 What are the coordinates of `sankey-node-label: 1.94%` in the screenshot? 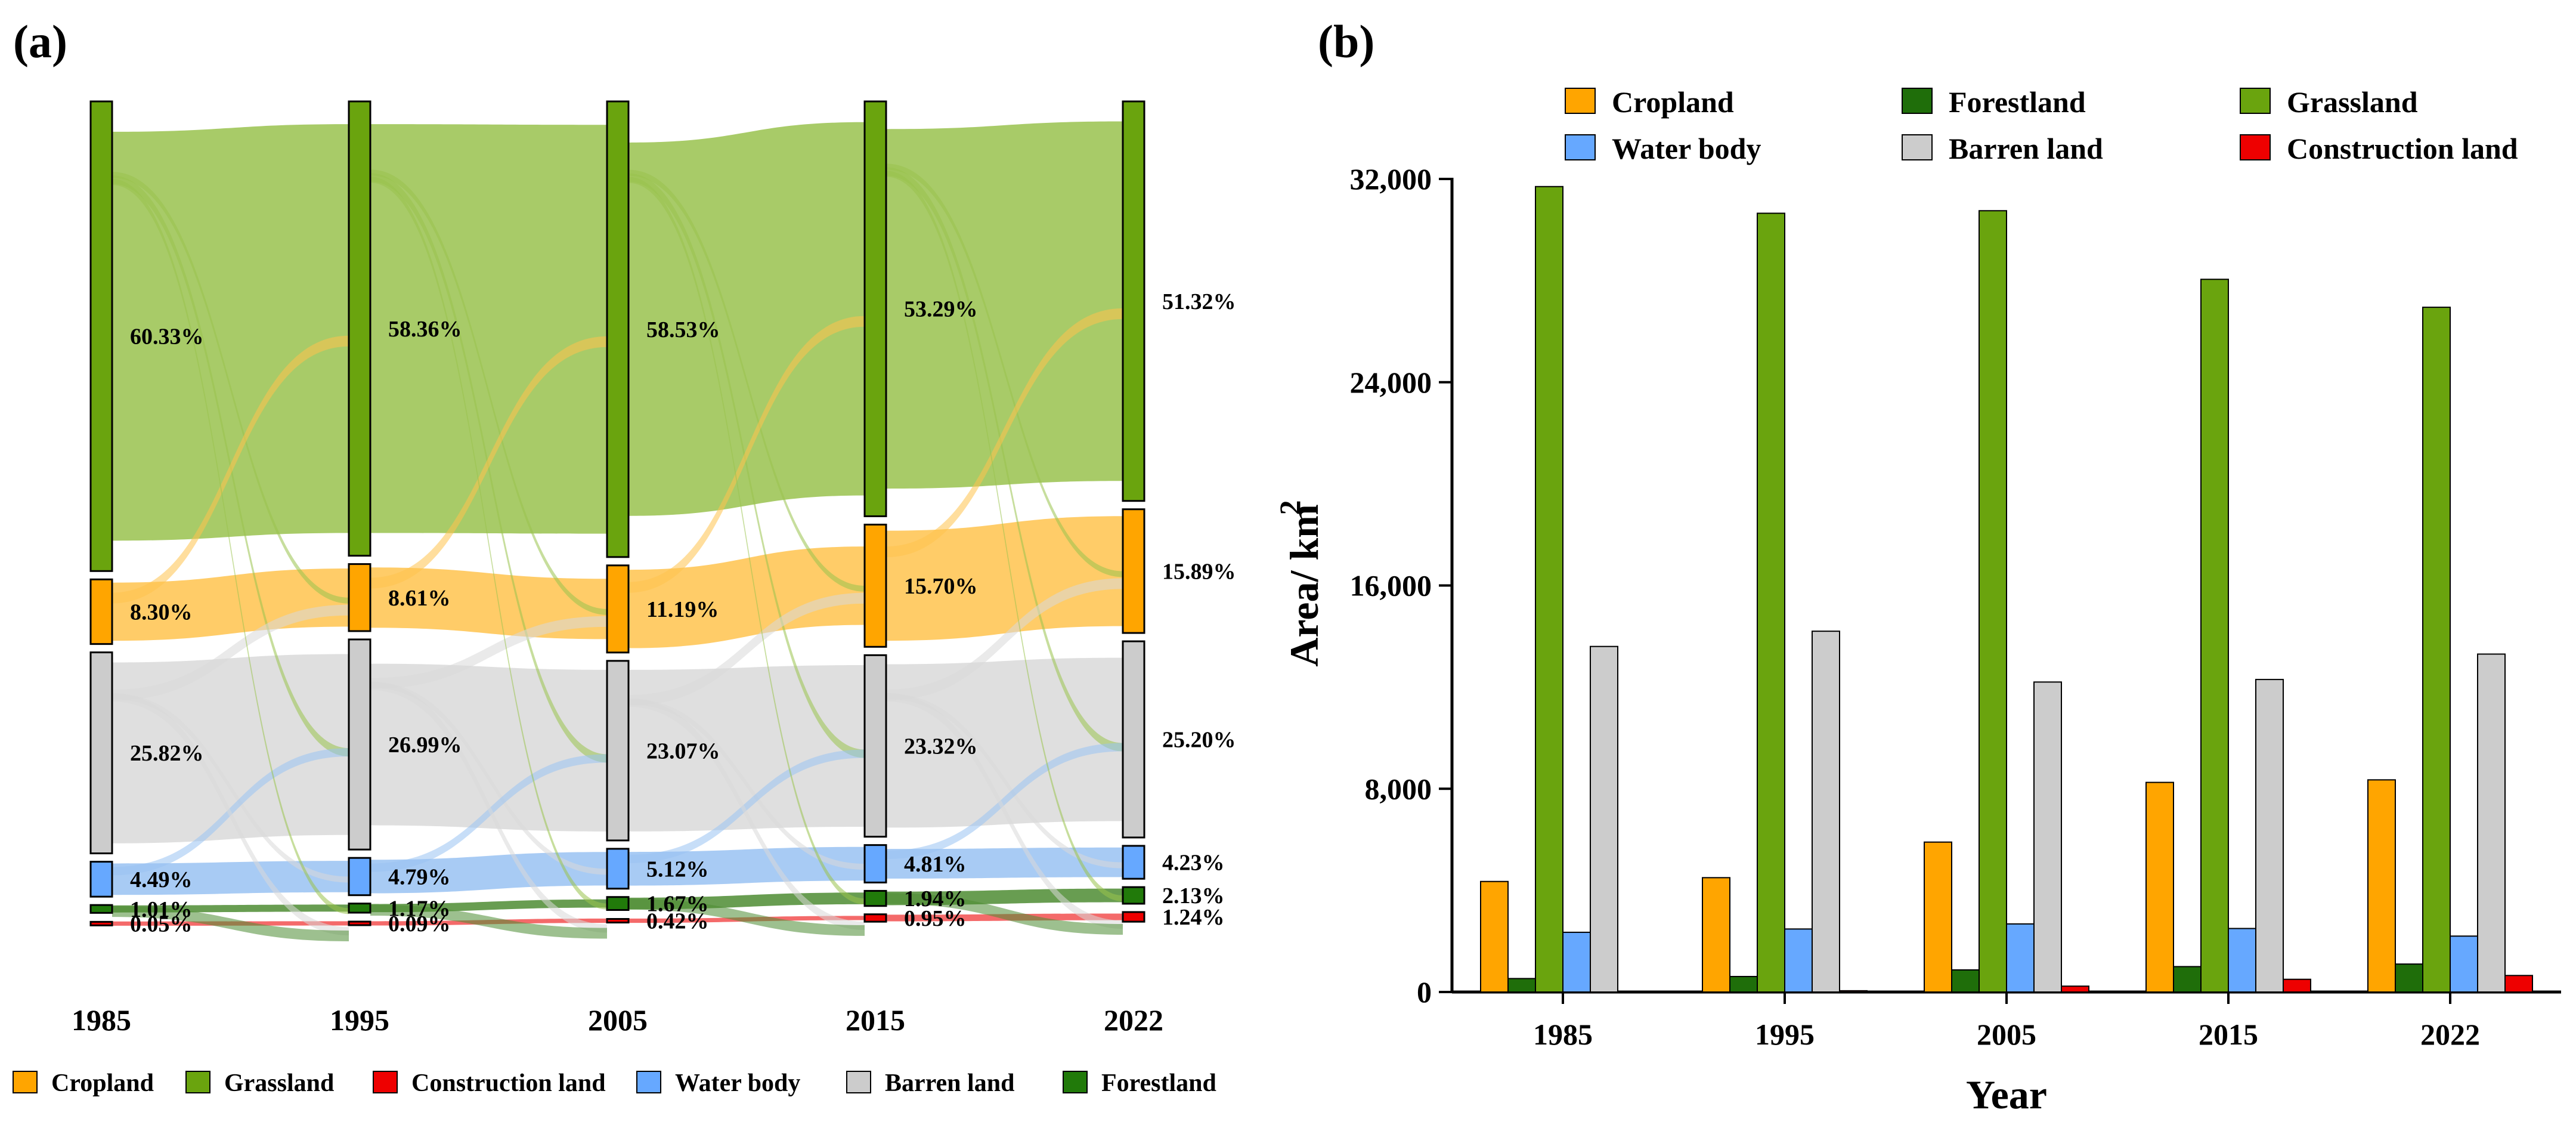 It's located at (936, 898).